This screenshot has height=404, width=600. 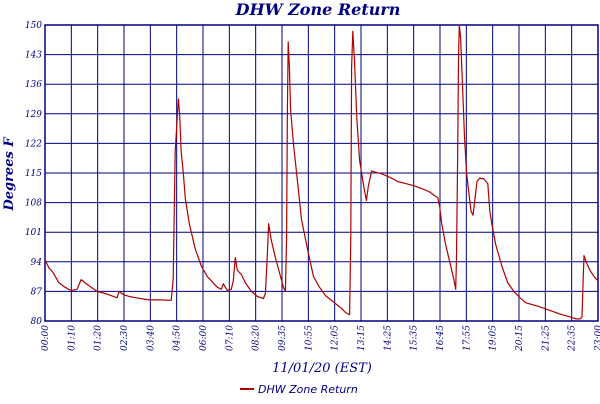 I want to click on y-tick-label: 129, so click(x=33, y=115).